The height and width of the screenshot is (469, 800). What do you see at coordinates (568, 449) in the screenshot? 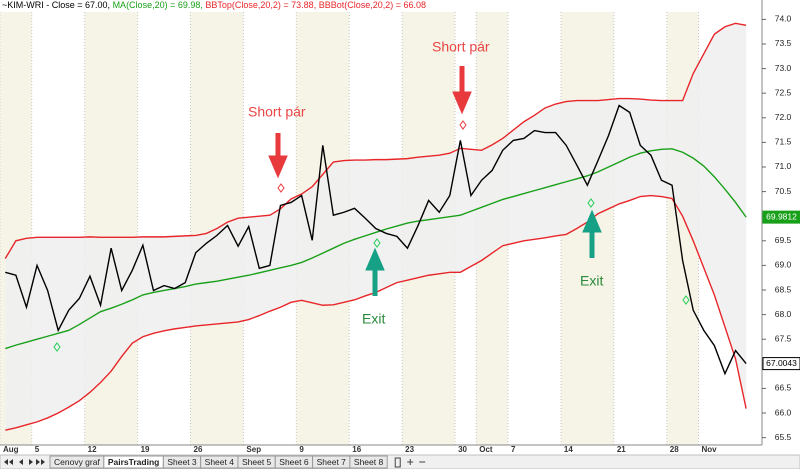
I see `x-tick-label: 14` at bounding box center [568, 449].